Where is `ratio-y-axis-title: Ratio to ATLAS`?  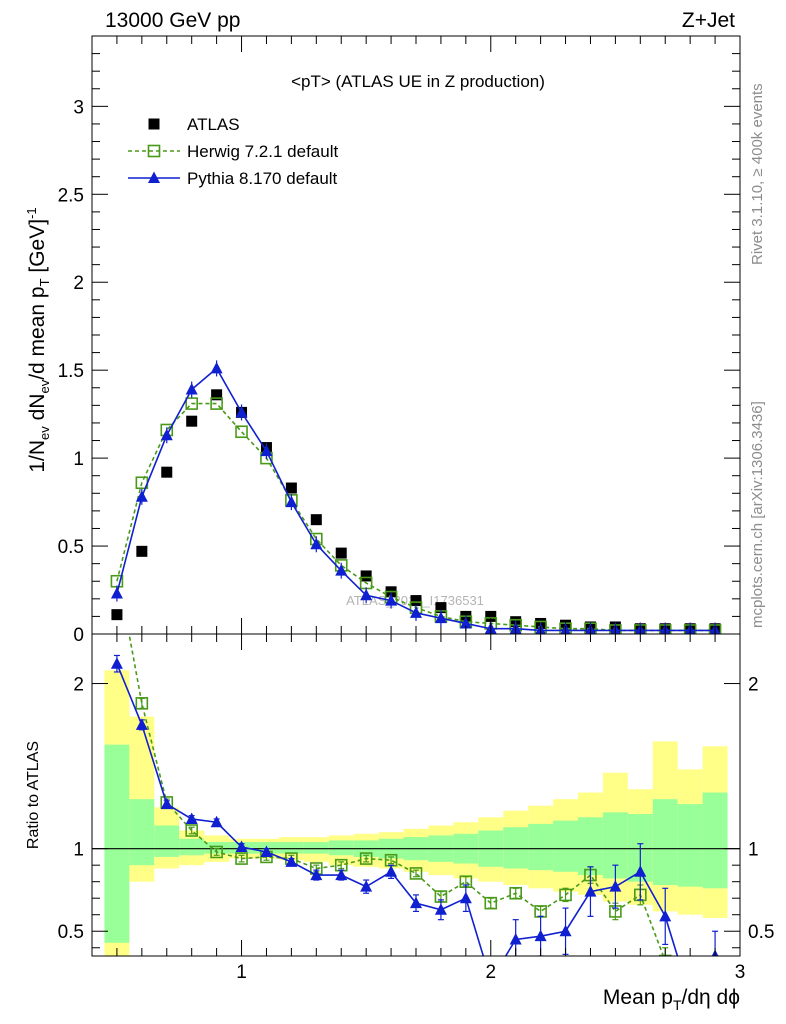 ratio-y-axis-title: Ratio to ATLAS is located at coordinates (33, 795).